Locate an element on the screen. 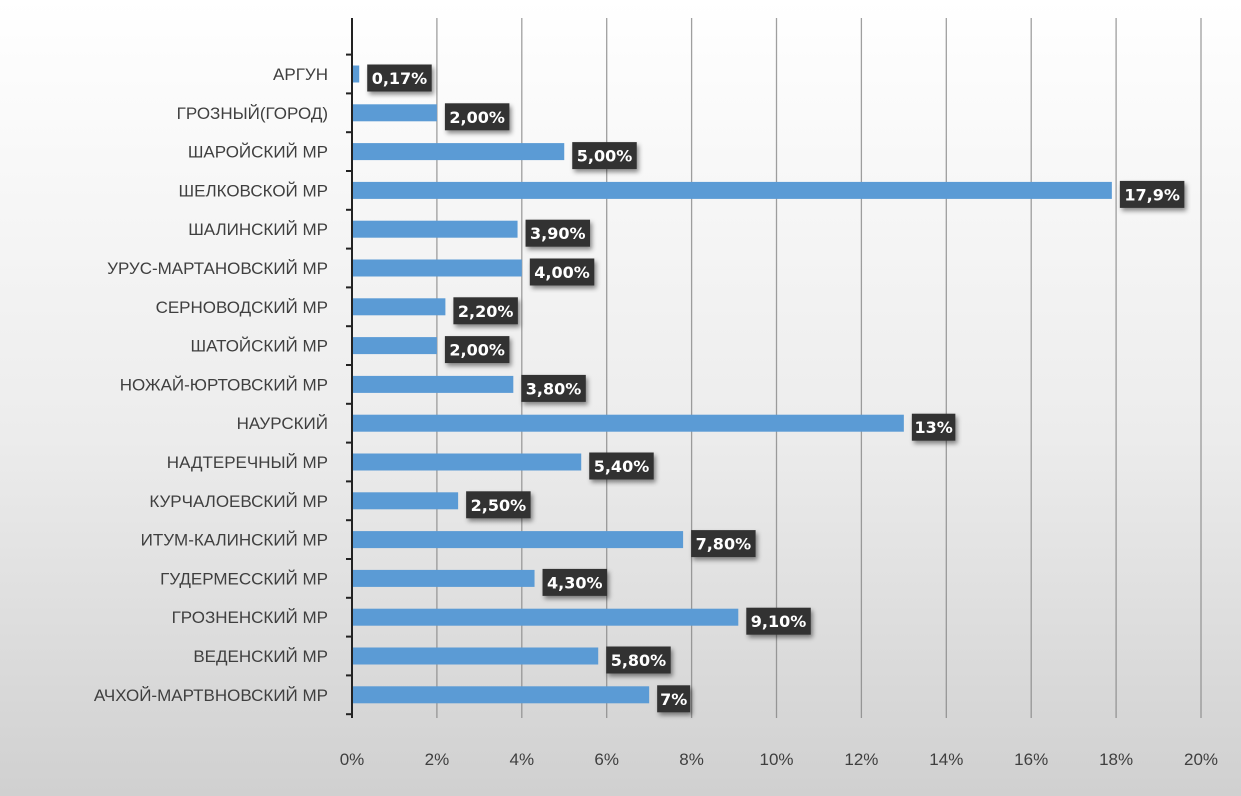 The width and height of the screenshot is (1241, 796). data-label: 3,80% is located at coordinates (553, 388).